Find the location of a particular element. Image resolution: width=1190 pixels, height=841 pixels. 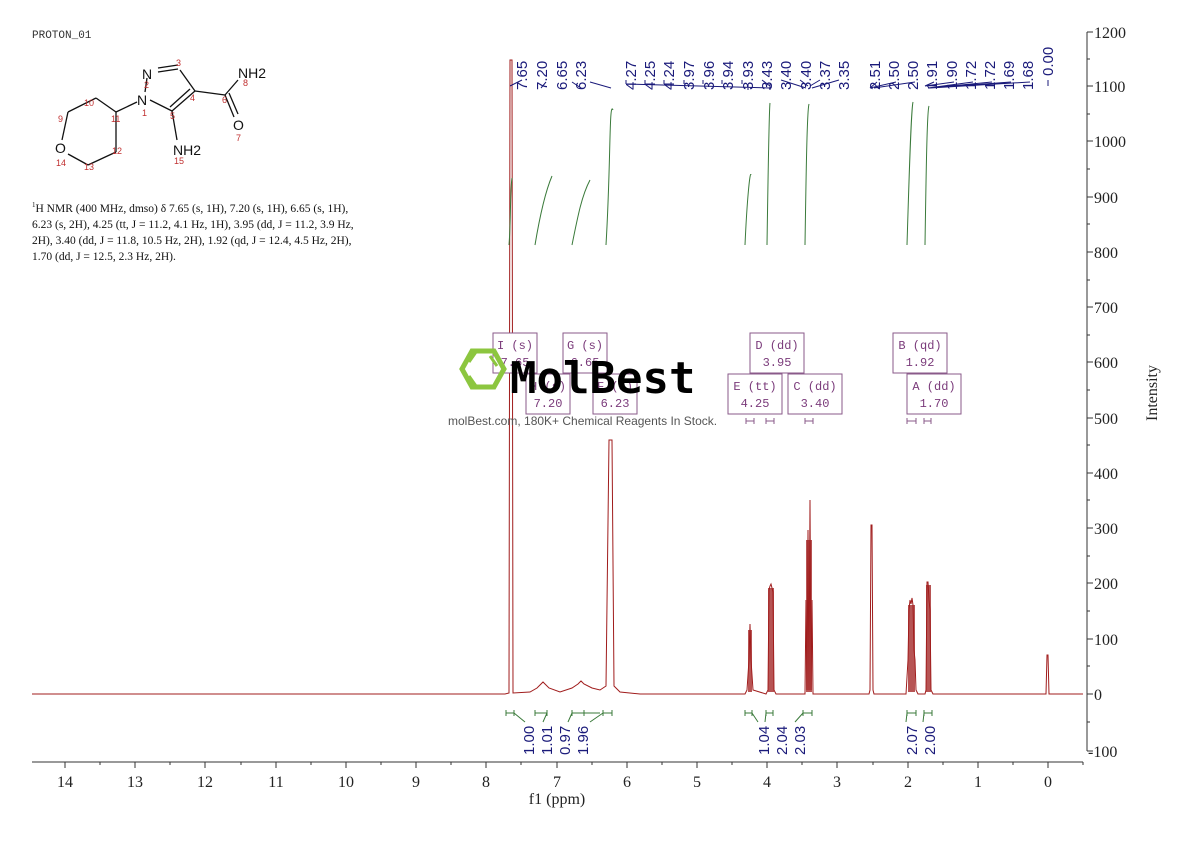

svg-text: 12 is located at coordinates (117, 151).